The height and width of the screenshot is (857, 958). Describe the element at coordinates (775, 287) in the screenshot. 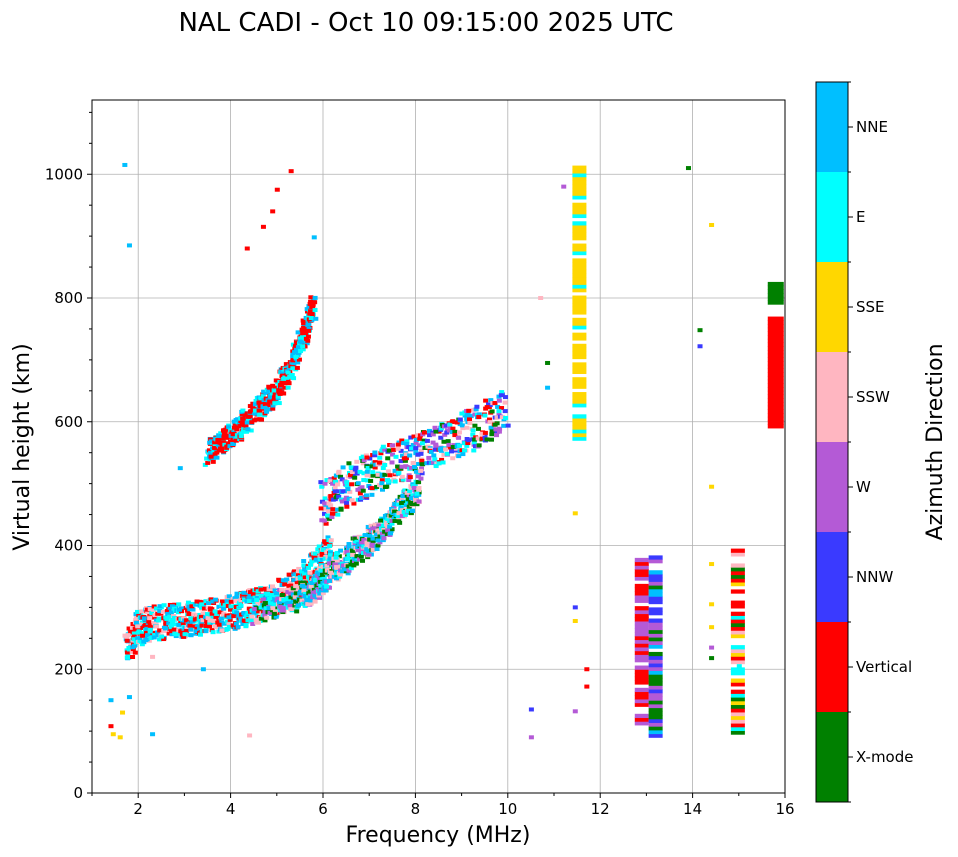

I see `column-15-8-green-segment` at that location.